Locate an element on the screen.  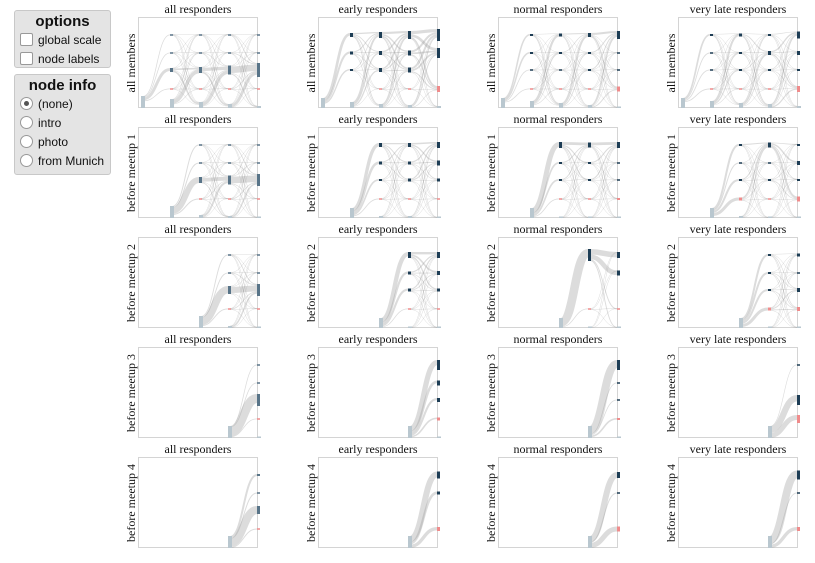
checkbox-icon is located at coordinates (26, 58).